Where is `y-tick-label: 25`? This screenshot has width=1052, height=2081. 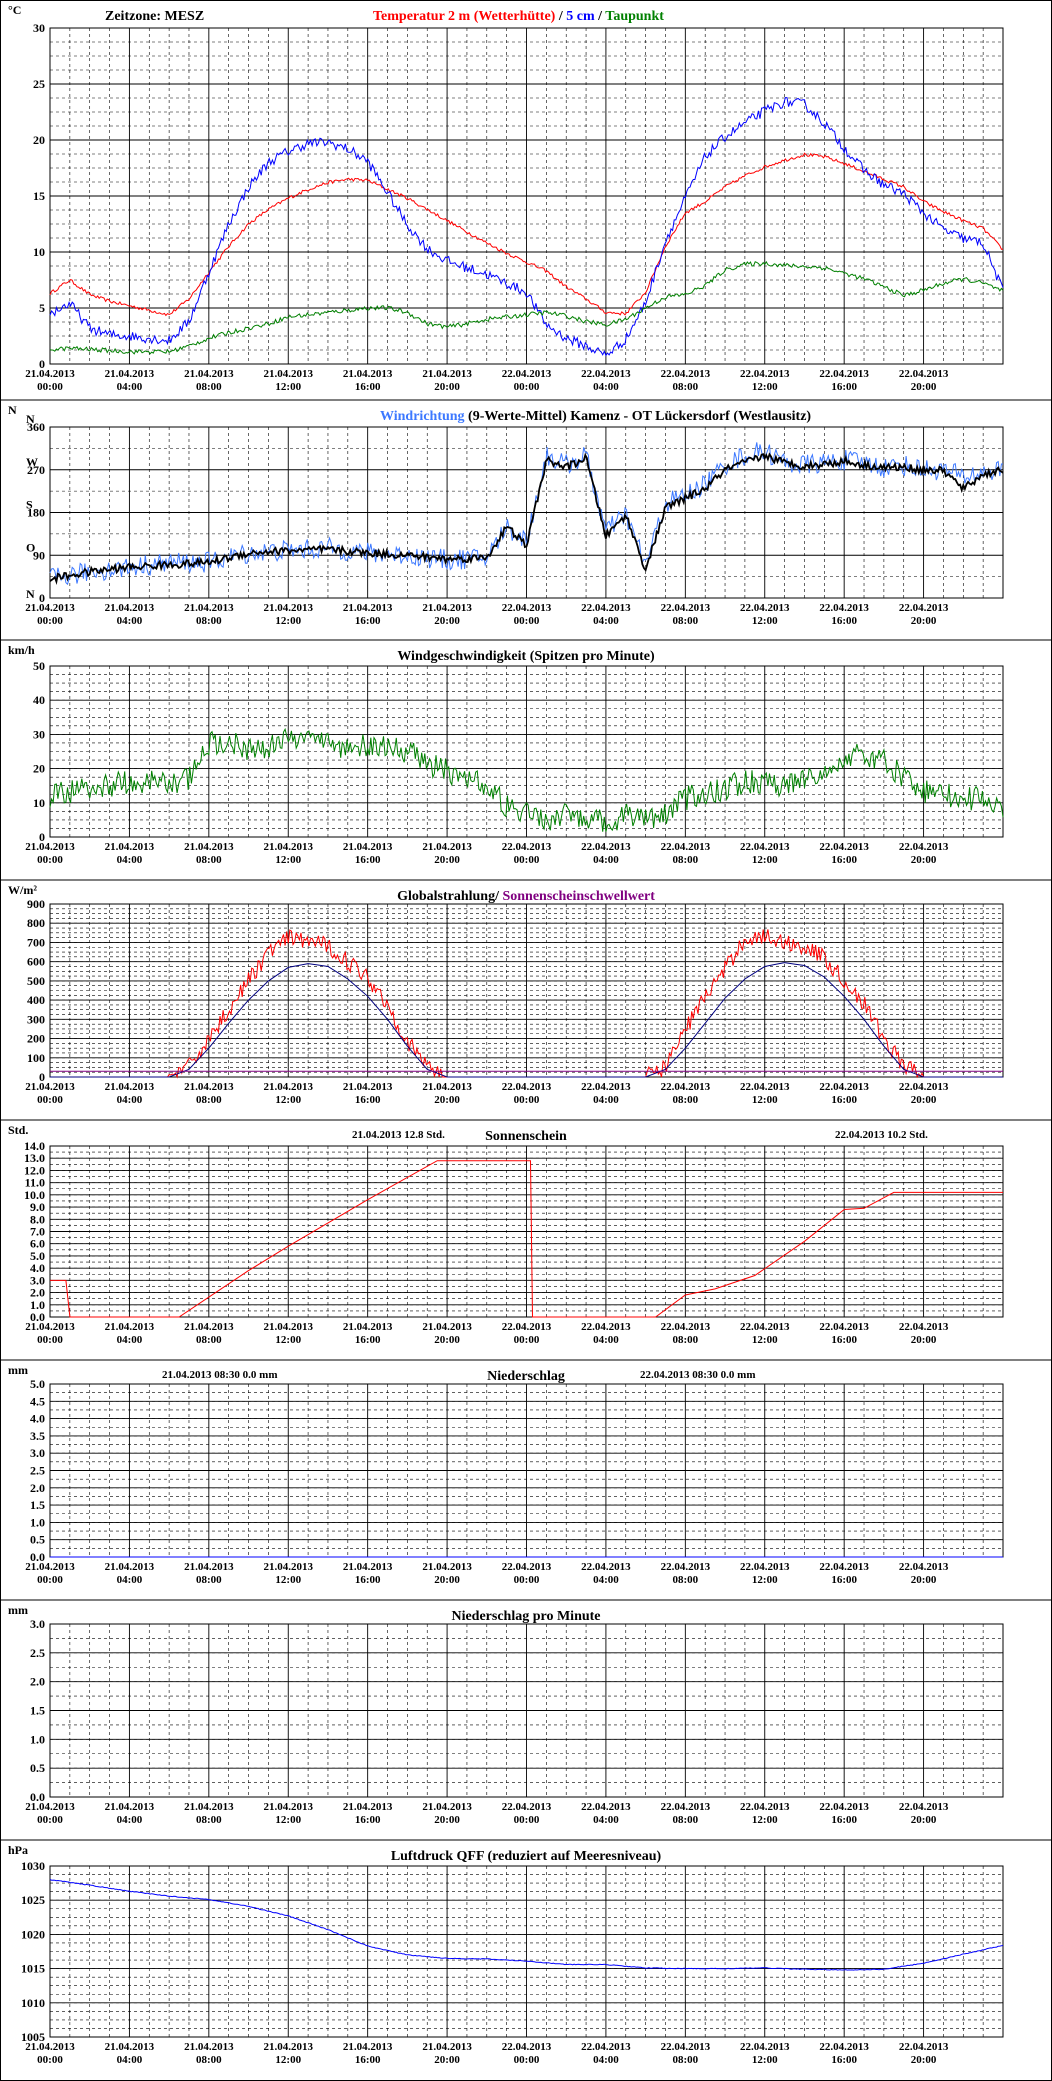 y-tick-label: 25 is located at coordinates (39, 84).